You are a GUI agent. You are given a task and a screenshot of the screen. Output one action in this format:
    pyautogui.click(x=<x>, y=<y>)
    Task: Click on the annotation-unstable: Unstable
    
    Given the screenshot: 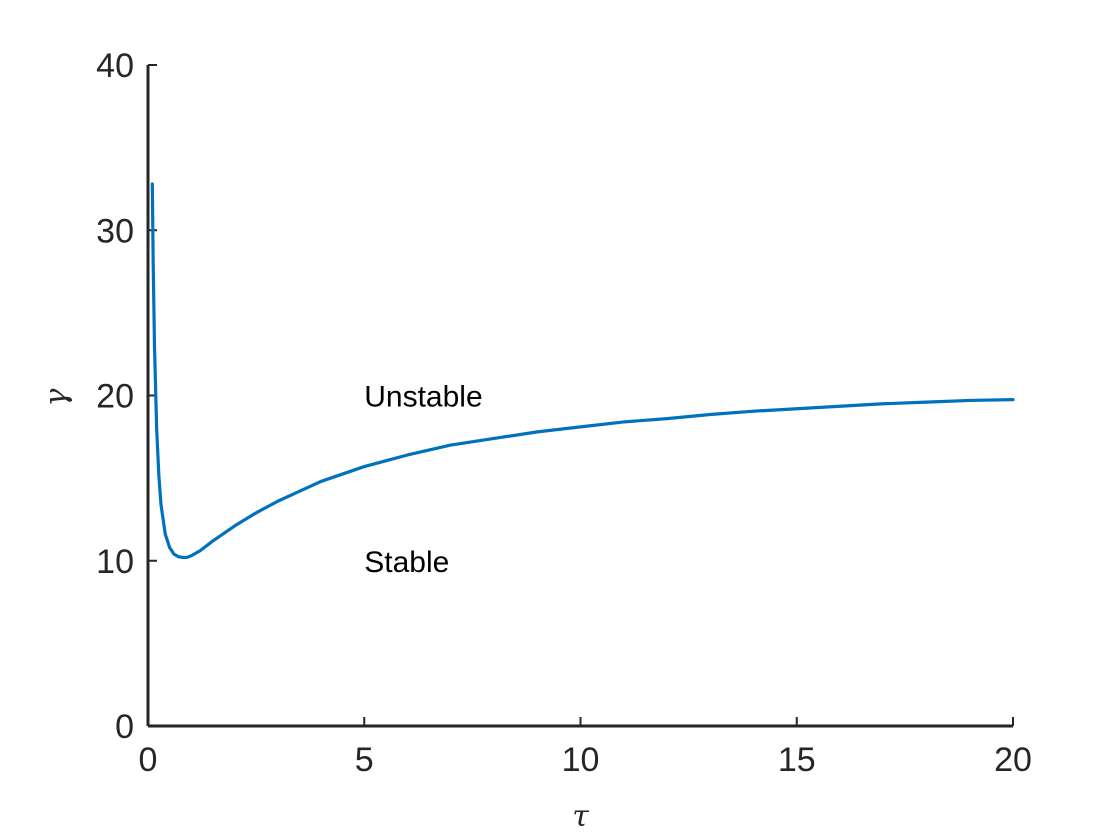 What is the action you would take?
    pyautogui.click(x=423, y=397)
    